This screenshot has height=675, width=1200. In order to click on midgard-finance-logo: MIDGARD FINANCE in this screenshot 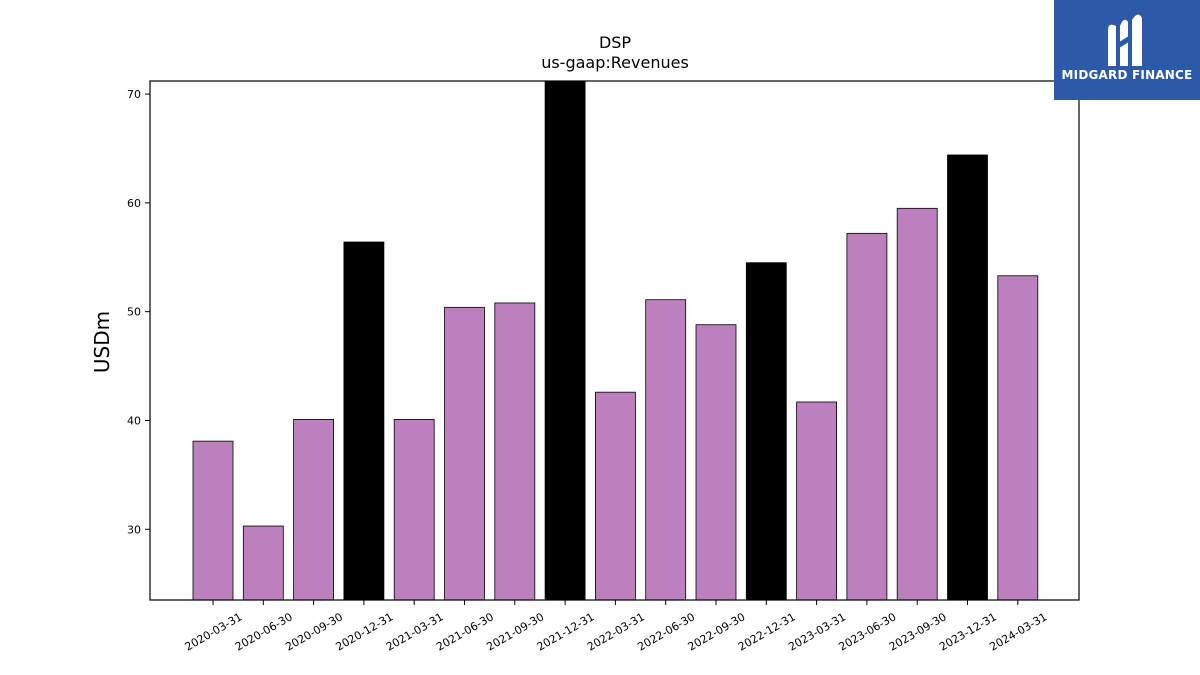, I will do `click(1127, 50)`.